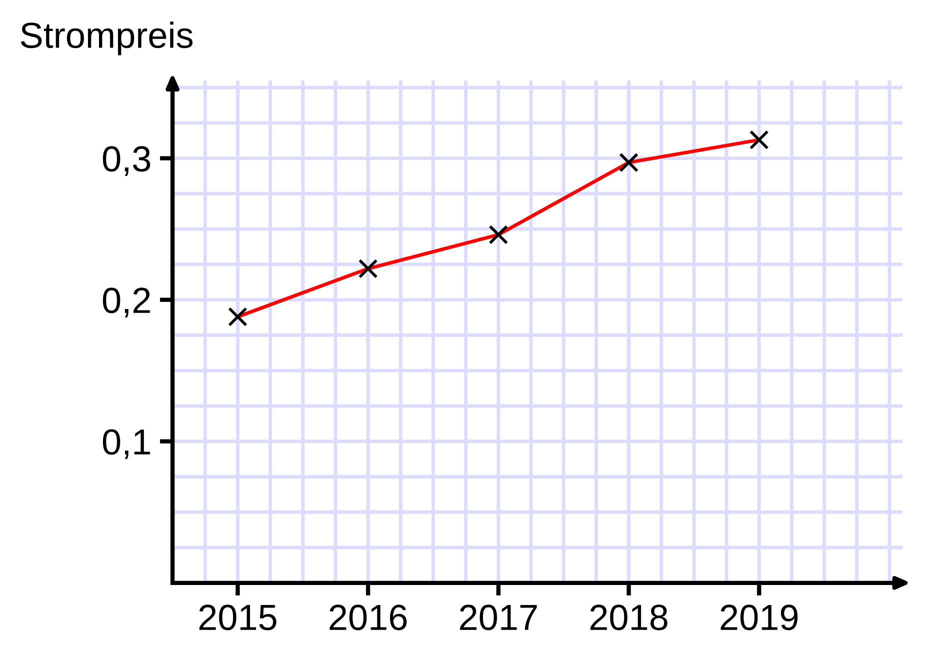 The width and height of the screenshot is (948, 670). What do you see at coordinates (126, 161) in the screenshot?
I see `y-tick-label: 0,3` at bounding box center [126, 161].